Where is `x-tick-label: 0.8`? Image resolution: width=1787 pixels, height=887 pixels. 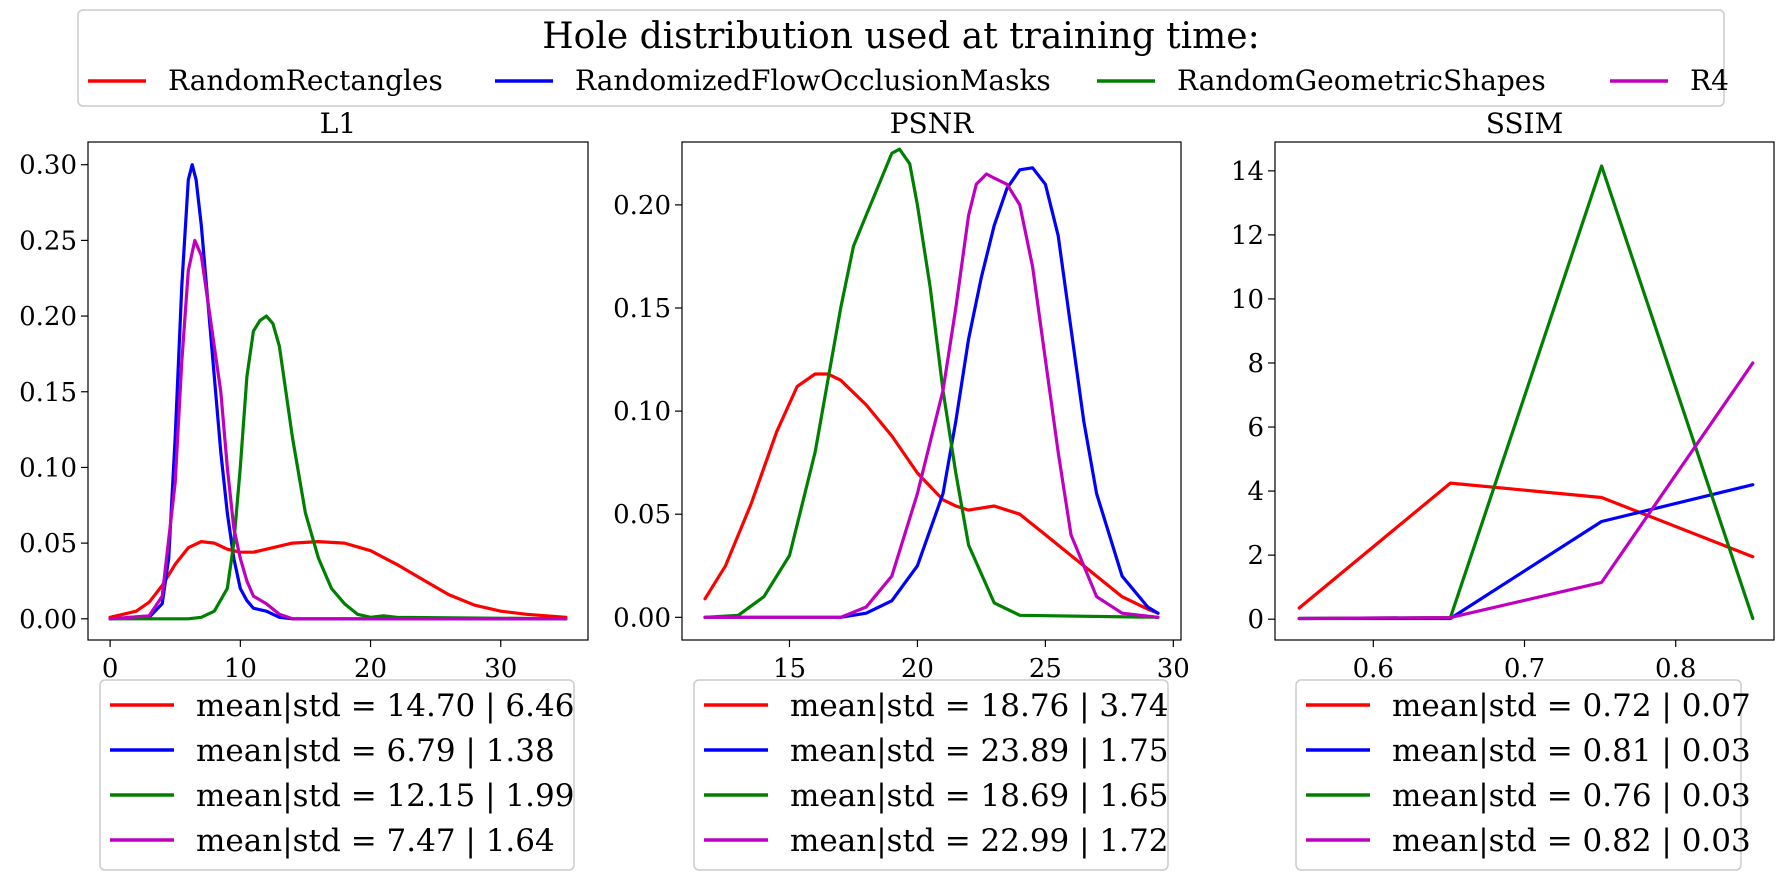
x-tick-label: 0.8 is located at coordinates (1675, 669).